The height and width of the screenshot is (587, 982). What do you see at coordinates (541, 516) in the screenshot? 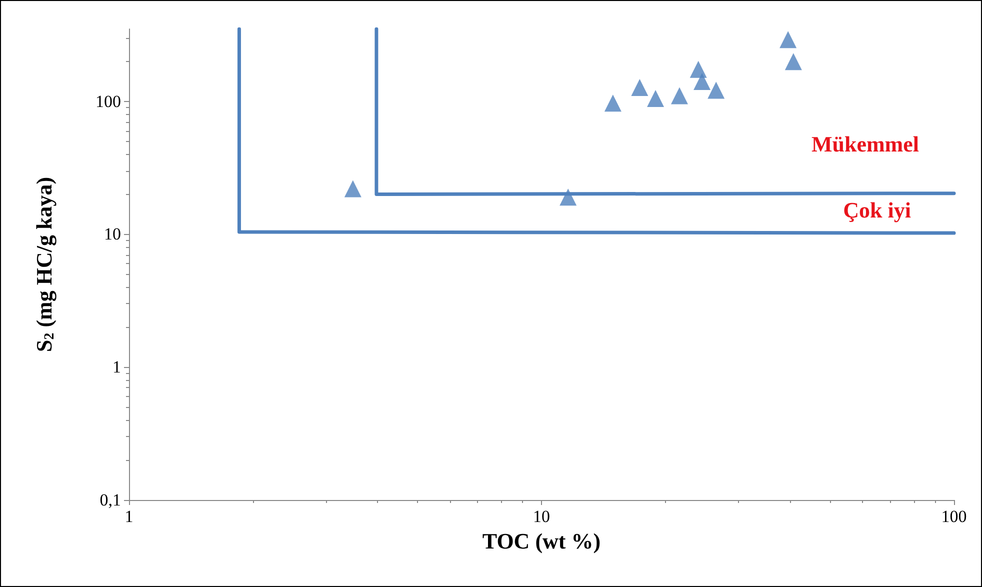
I see `x-tick-label: 10` at bounding box center [541, 516].